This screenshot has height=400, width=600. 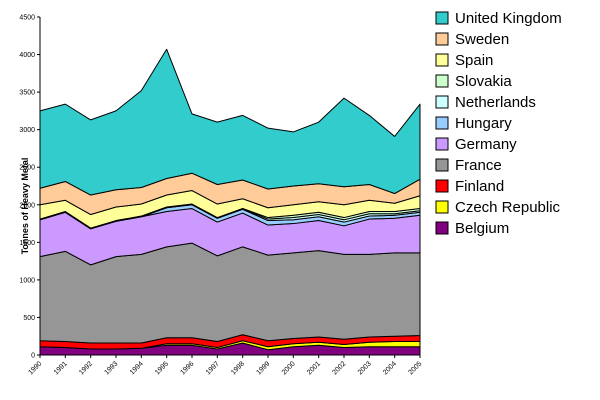 I want to click on legend-label: Netherlands, so click(x=495, y=102).